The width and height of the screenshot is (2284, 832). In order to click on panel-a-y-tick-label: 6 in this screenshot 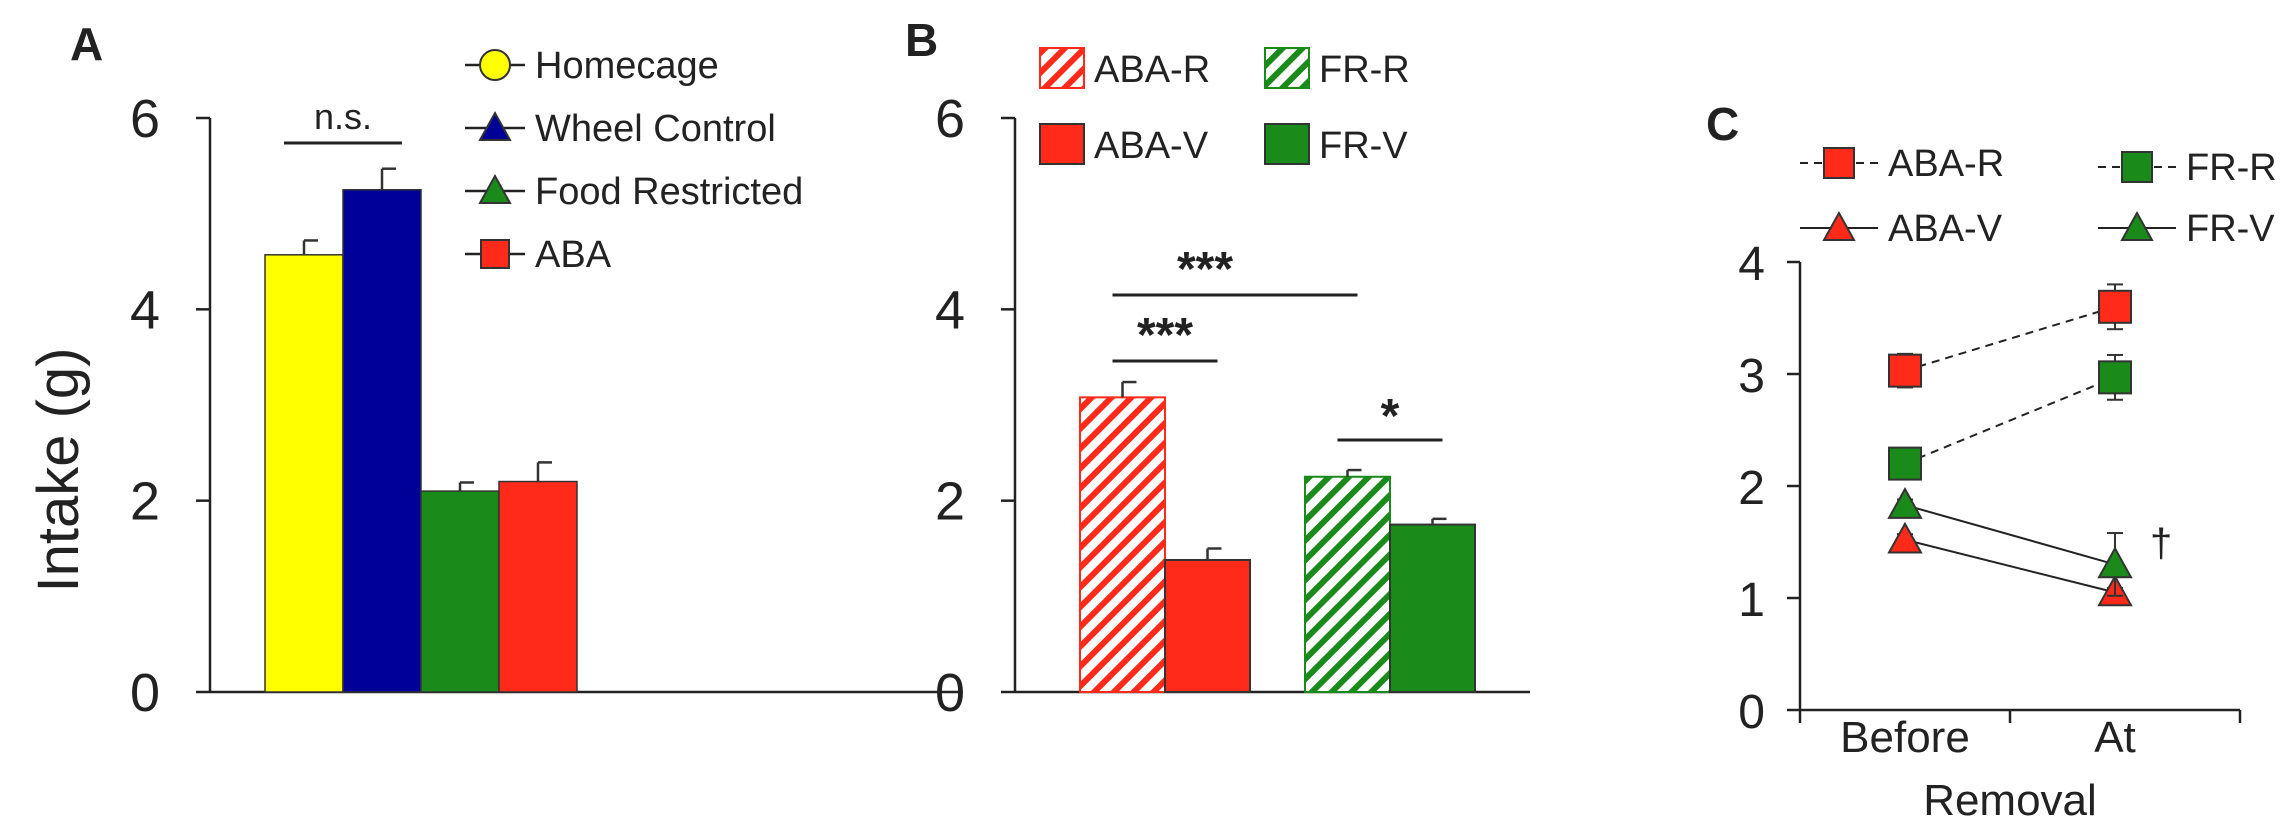, I will do `click(145, 119)`.